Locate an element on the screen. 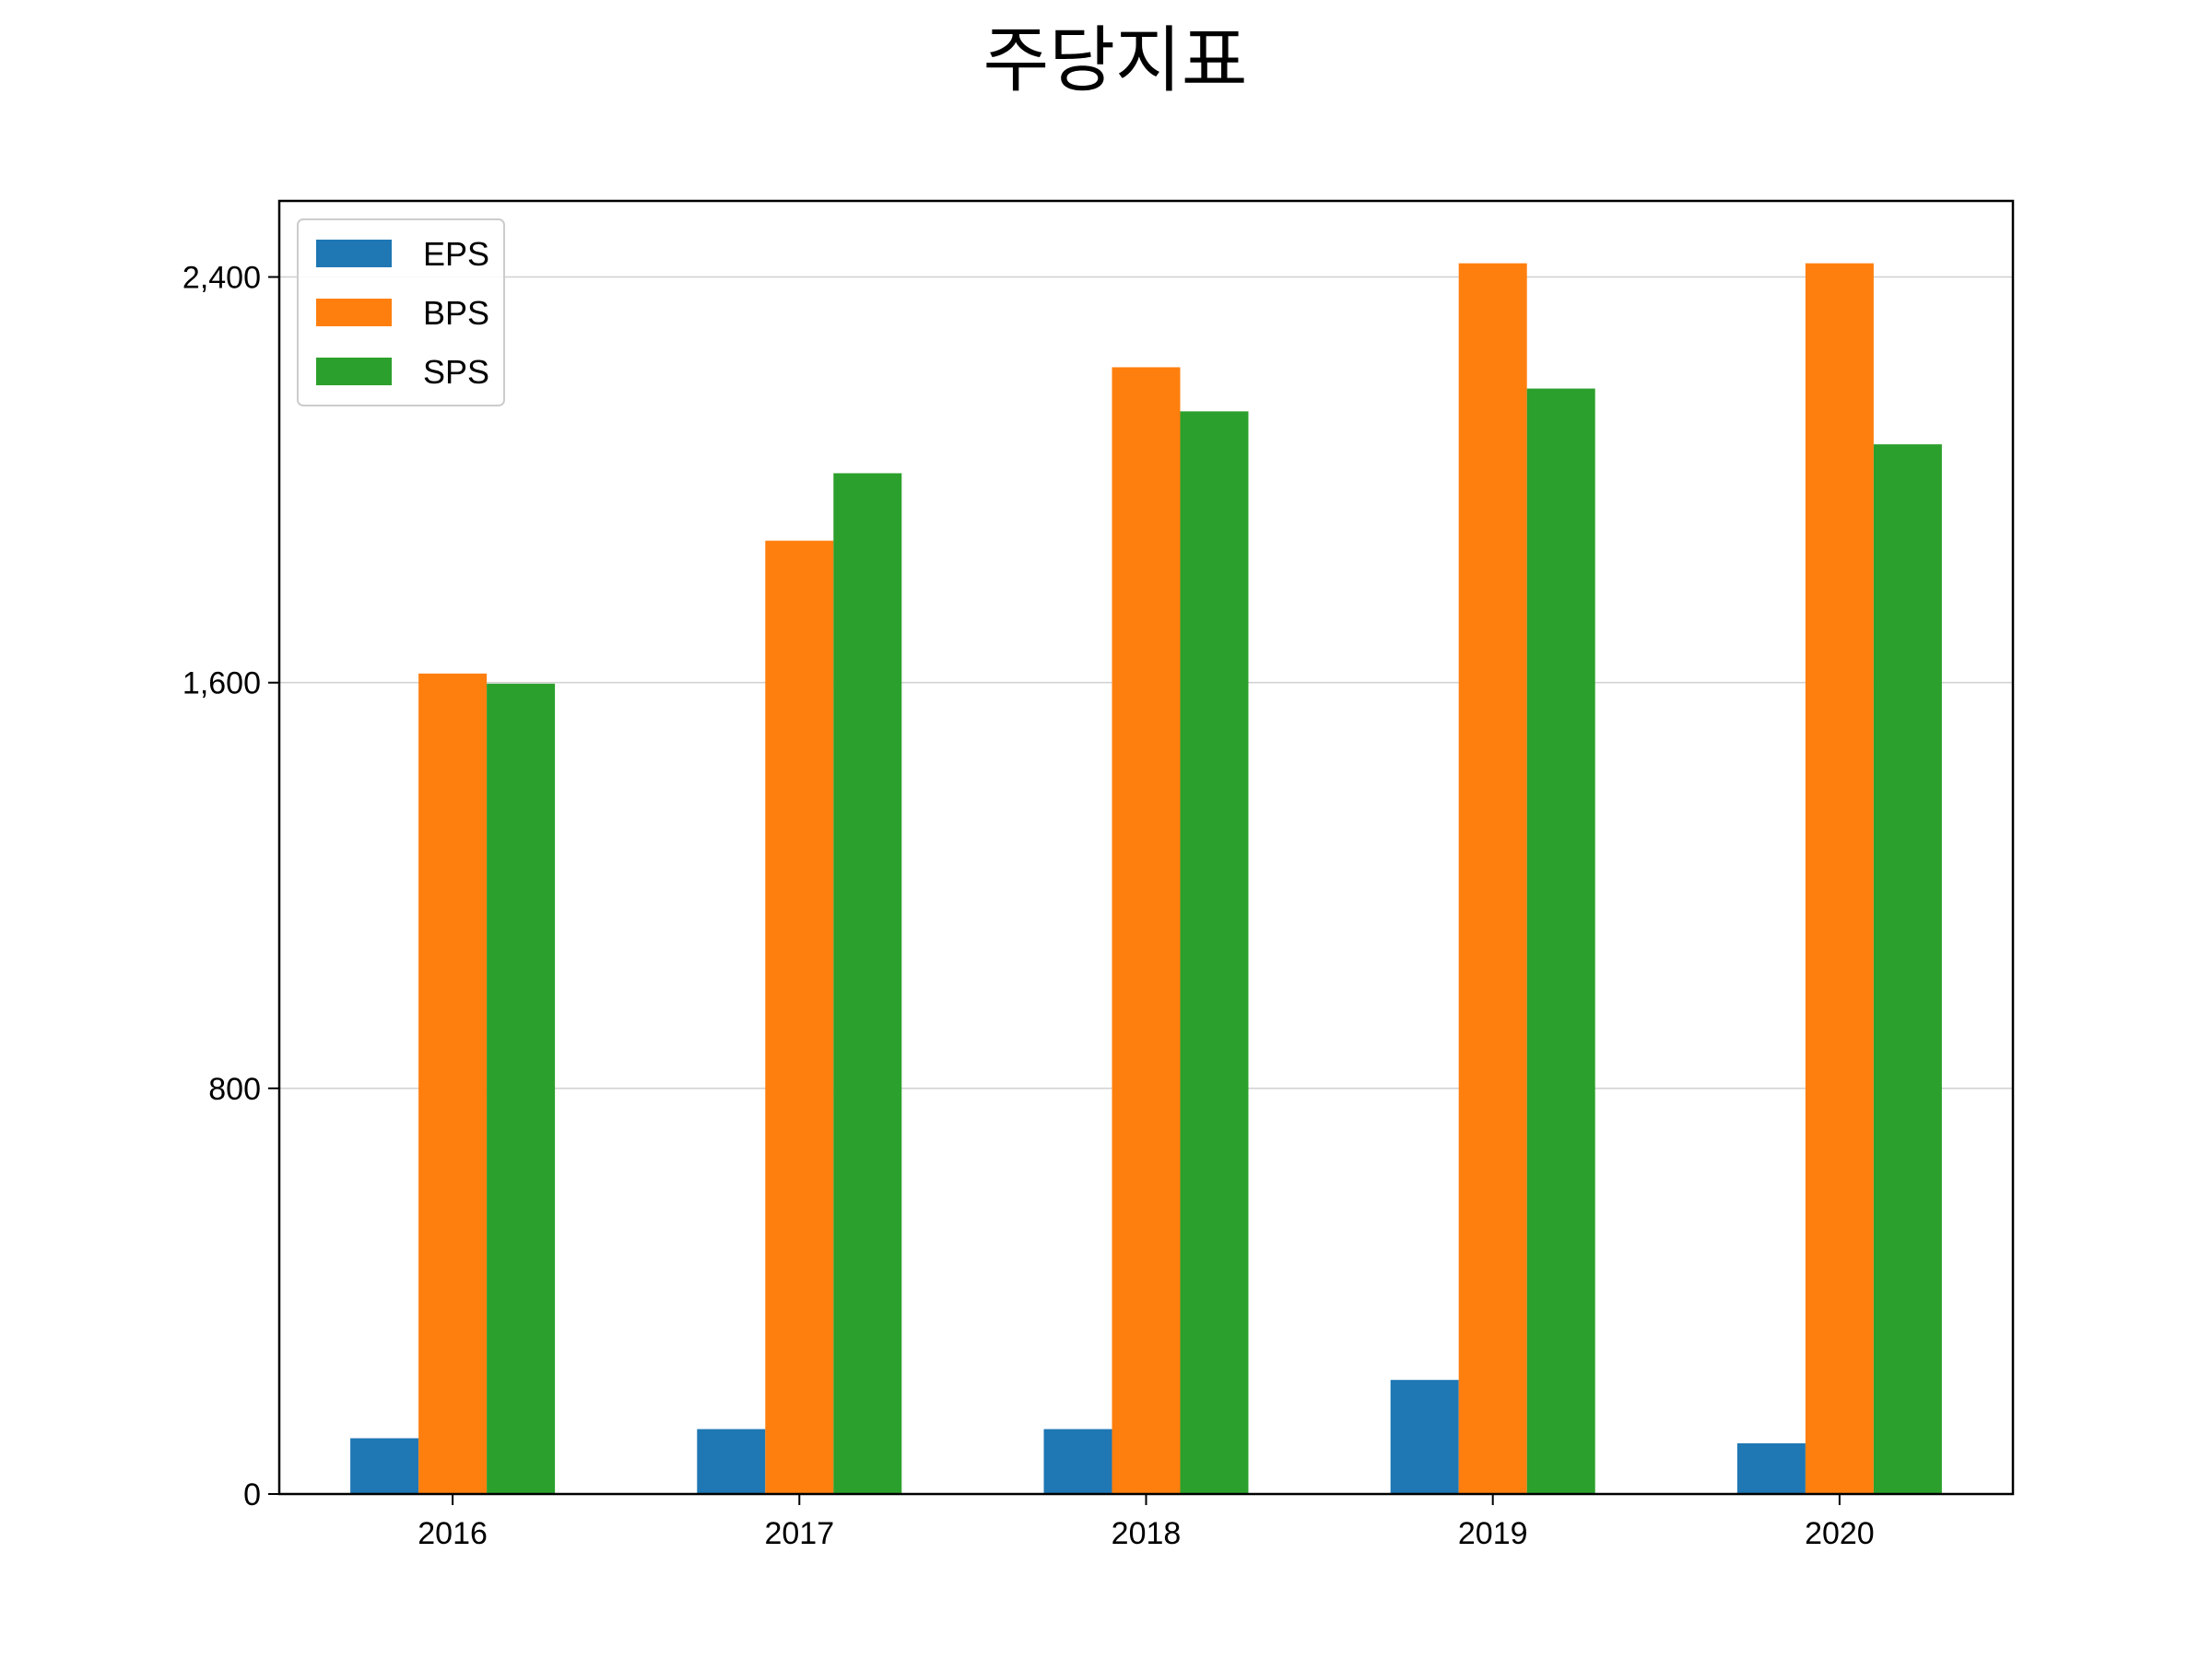  x-tick-label: 2016 is located at coordinates (453, 1533).